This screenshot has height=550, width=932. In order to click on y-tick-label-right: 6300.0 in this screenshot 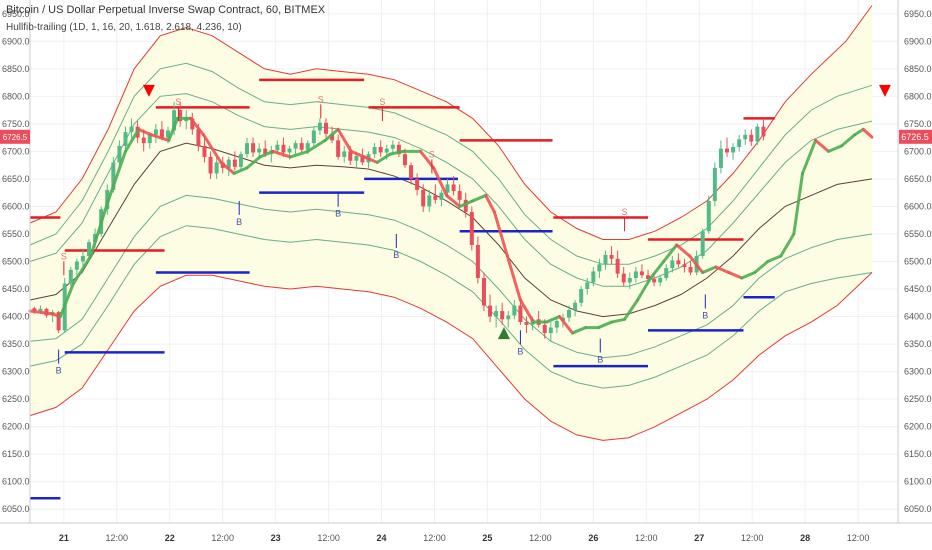, I will do `click(918, 372)`.